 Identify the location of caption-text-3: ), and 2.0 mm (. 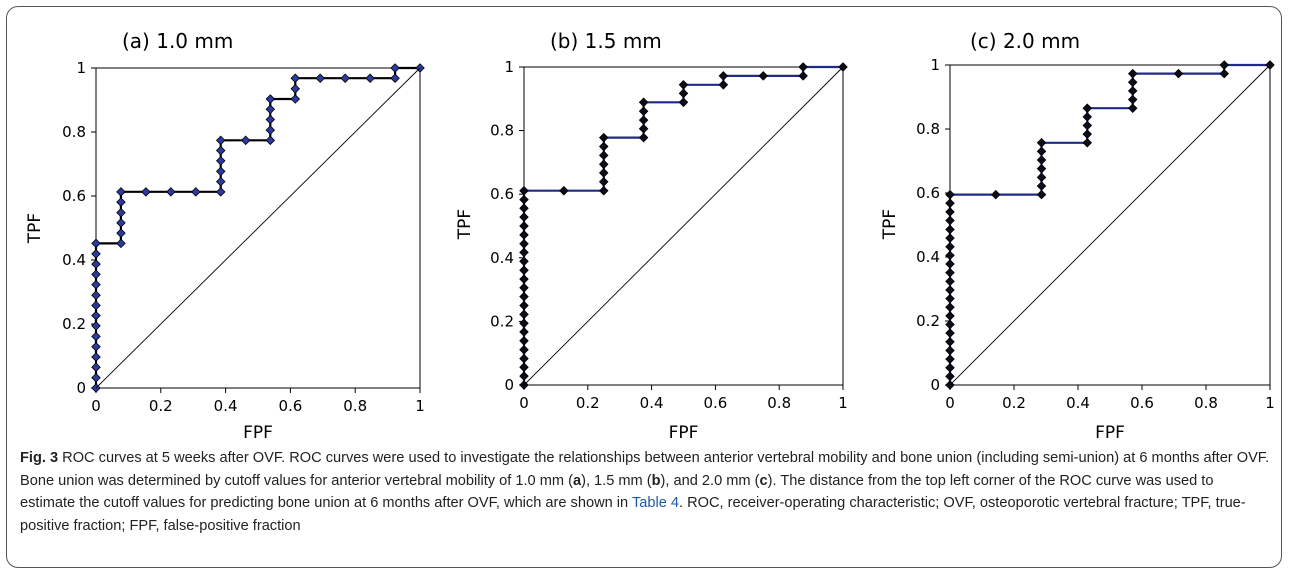
(710, 480).